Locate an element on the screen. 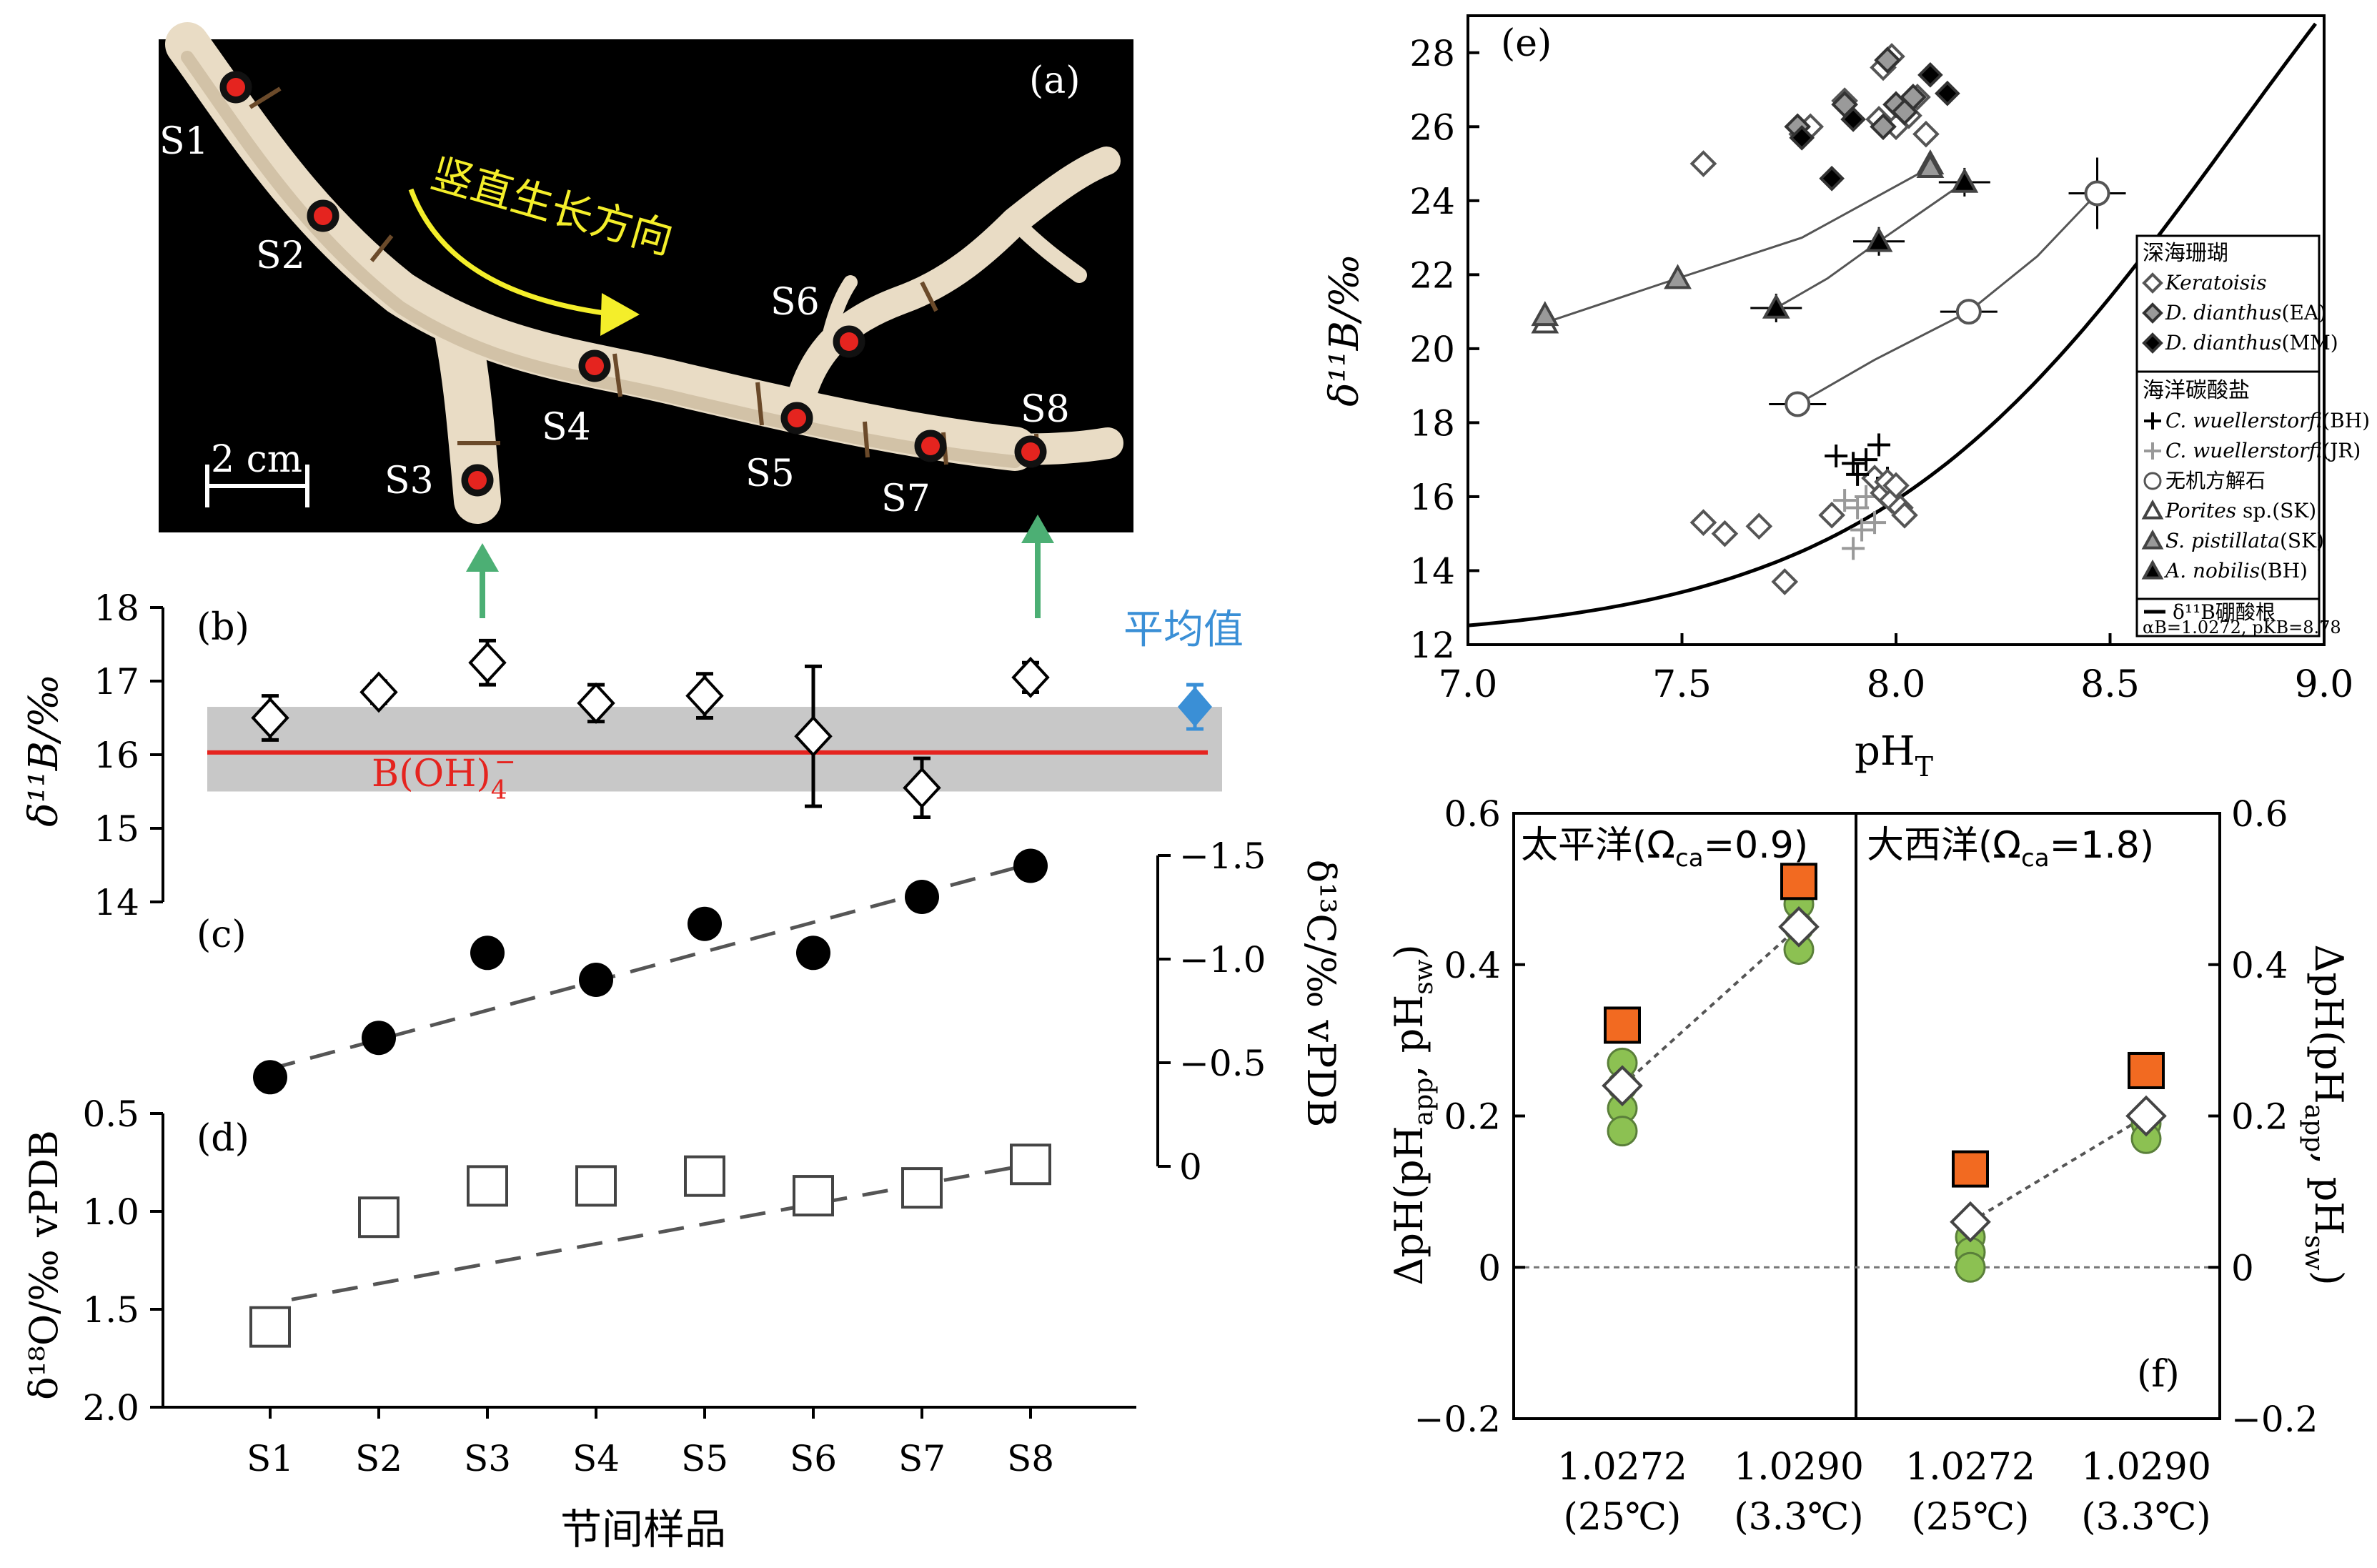 This screenshot has height=1568, width=2377. d-point-S6 is located at coordinates (814, 1196).